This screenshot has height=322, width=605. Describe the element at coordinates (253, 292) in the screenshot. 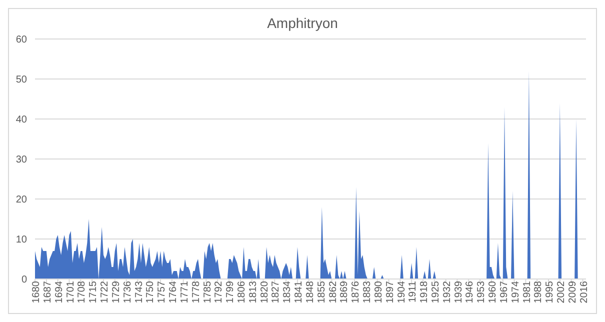

I see `x-tick-label: 1813` at that location.